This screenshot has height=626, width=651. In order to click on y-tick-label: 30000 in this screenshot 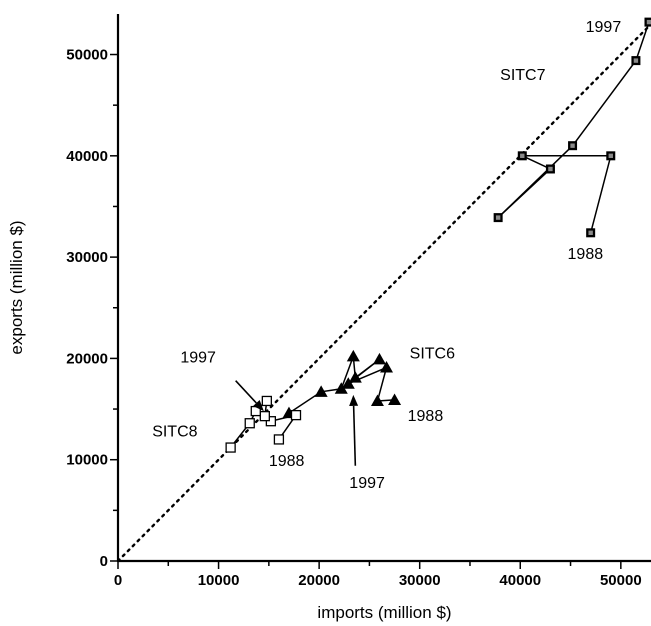, I will do `click(87, 257)`.